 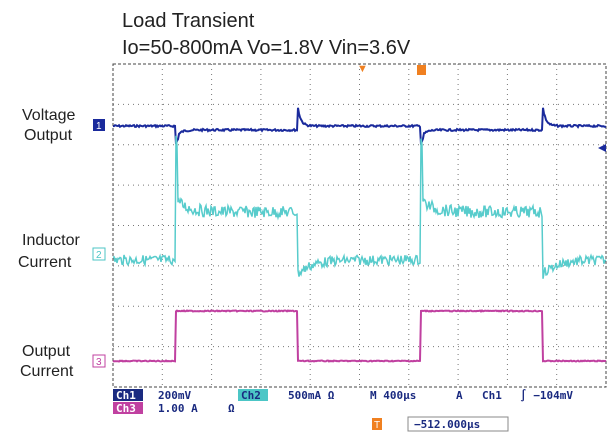 I want to click on status: 500mA Ω, so click(x=311, y=395).